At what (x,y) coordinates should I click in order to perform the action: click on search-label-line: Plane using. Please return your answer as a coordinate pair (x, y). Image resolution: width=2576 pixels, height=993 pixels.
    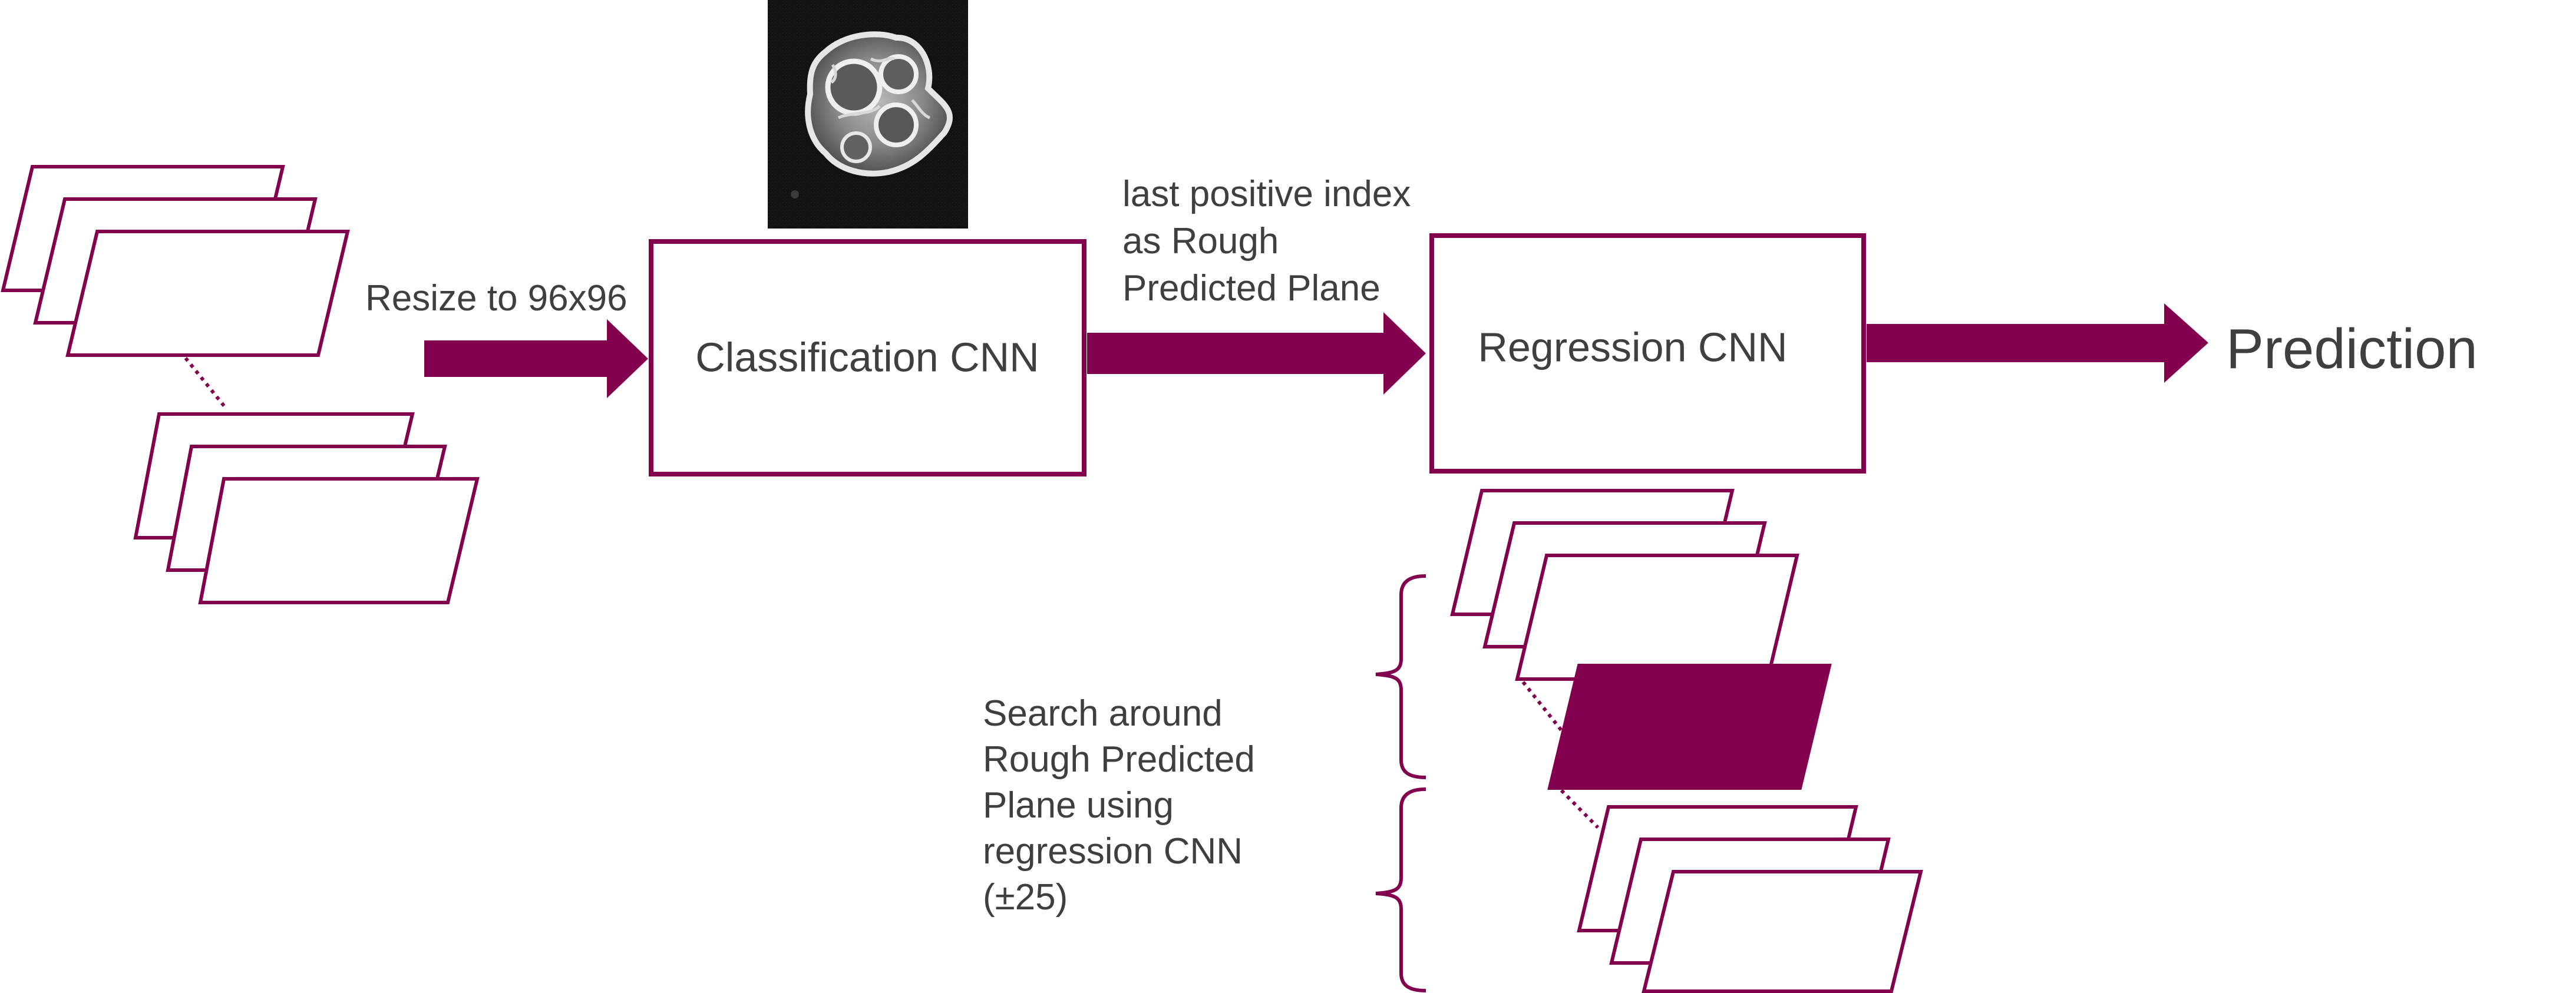
    Looking at the image, I should click on (1078, 805).